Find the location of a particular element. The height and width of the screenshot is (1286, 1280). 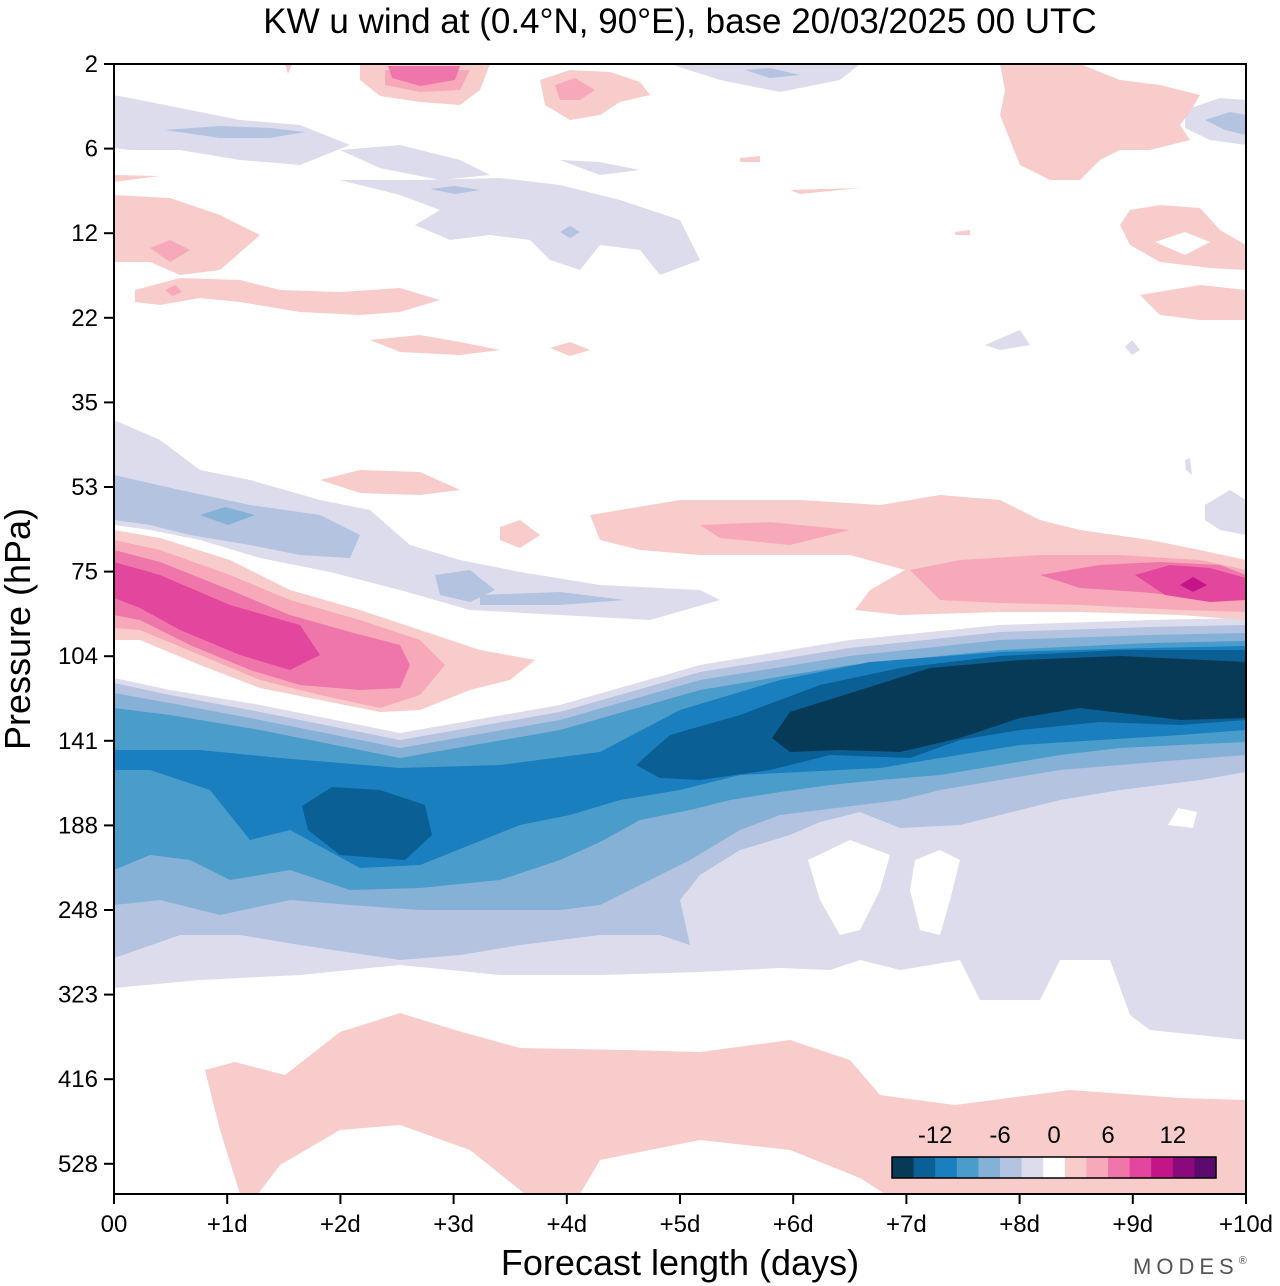

colorbar-label: 0 is located at coordinates (1053, 1135).